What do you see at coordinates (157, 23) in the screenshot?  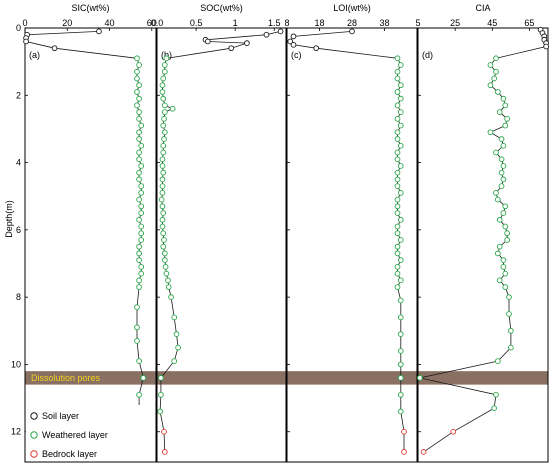 I see `panel-2-xtick-label: 0.0` at bounding box center [157, 23].